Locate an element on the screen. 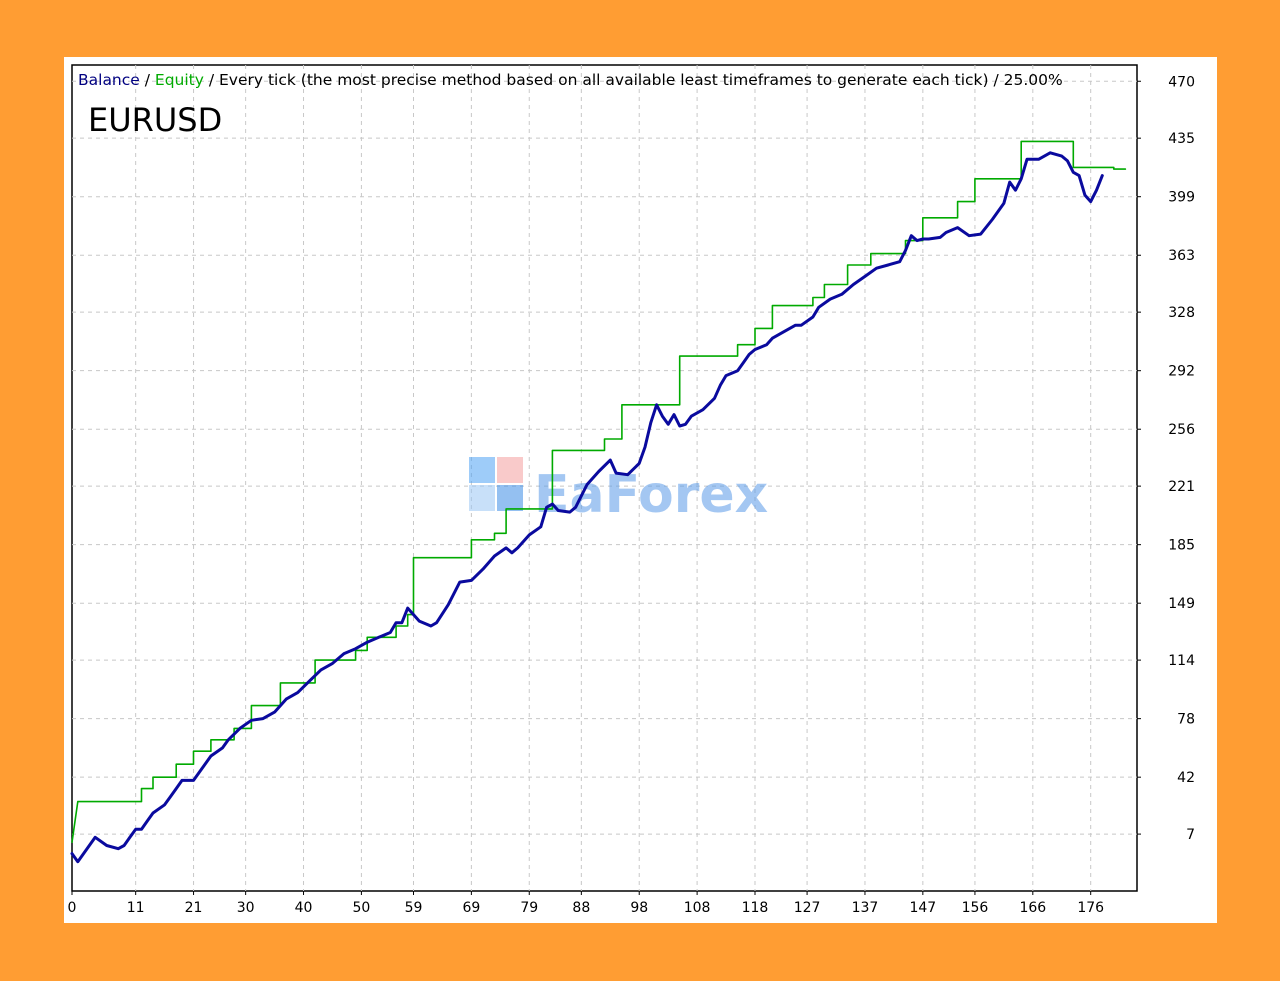  legend-balance: Balance is located at coordinates (109, 80).